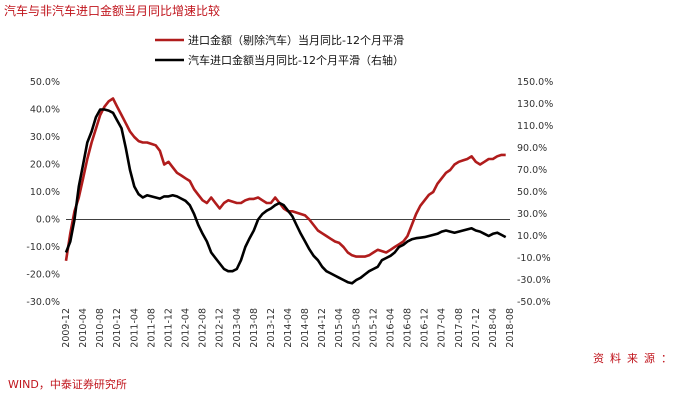 This screenshot has height=405, width=696. I want to click on right-tick-label: 110.0%, so click(535, 126).